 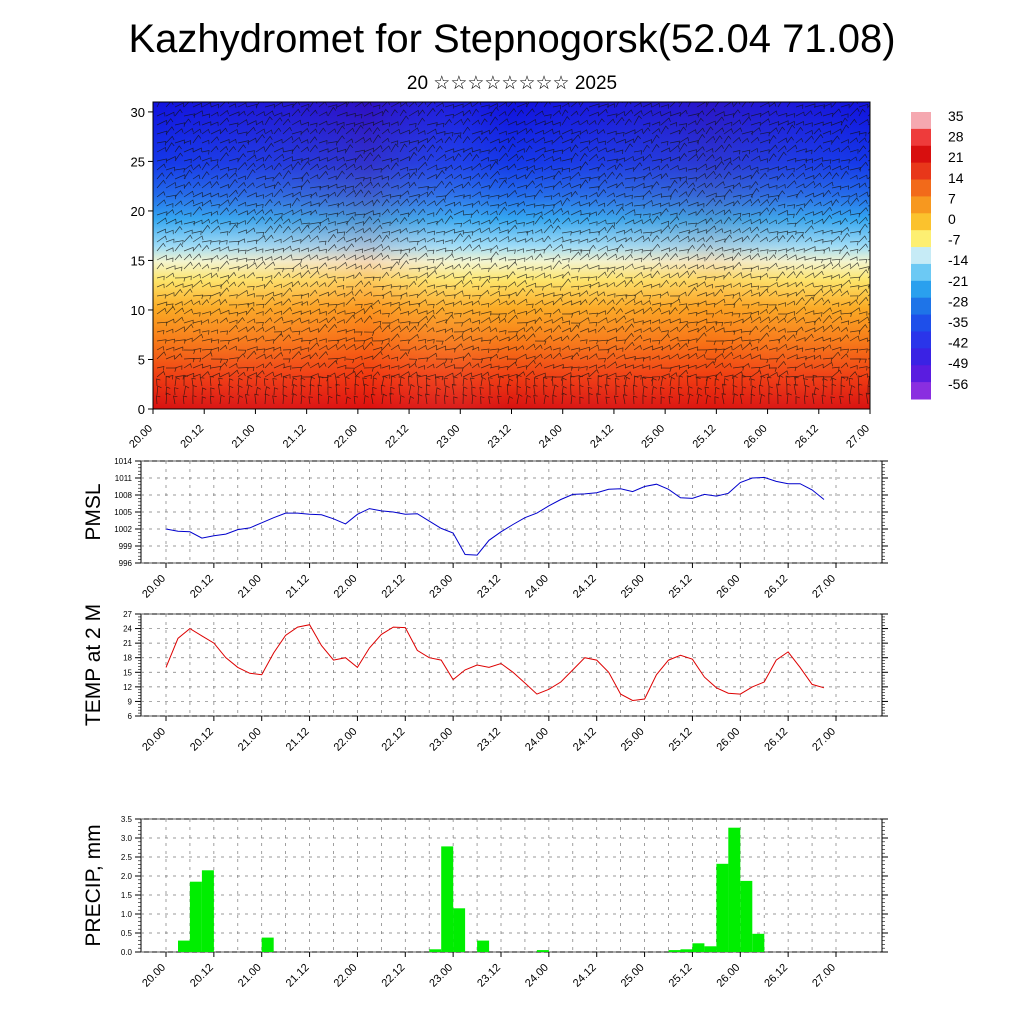 I want to click on precip-y-tick-label: 1.5, so click(x=127, y=895).